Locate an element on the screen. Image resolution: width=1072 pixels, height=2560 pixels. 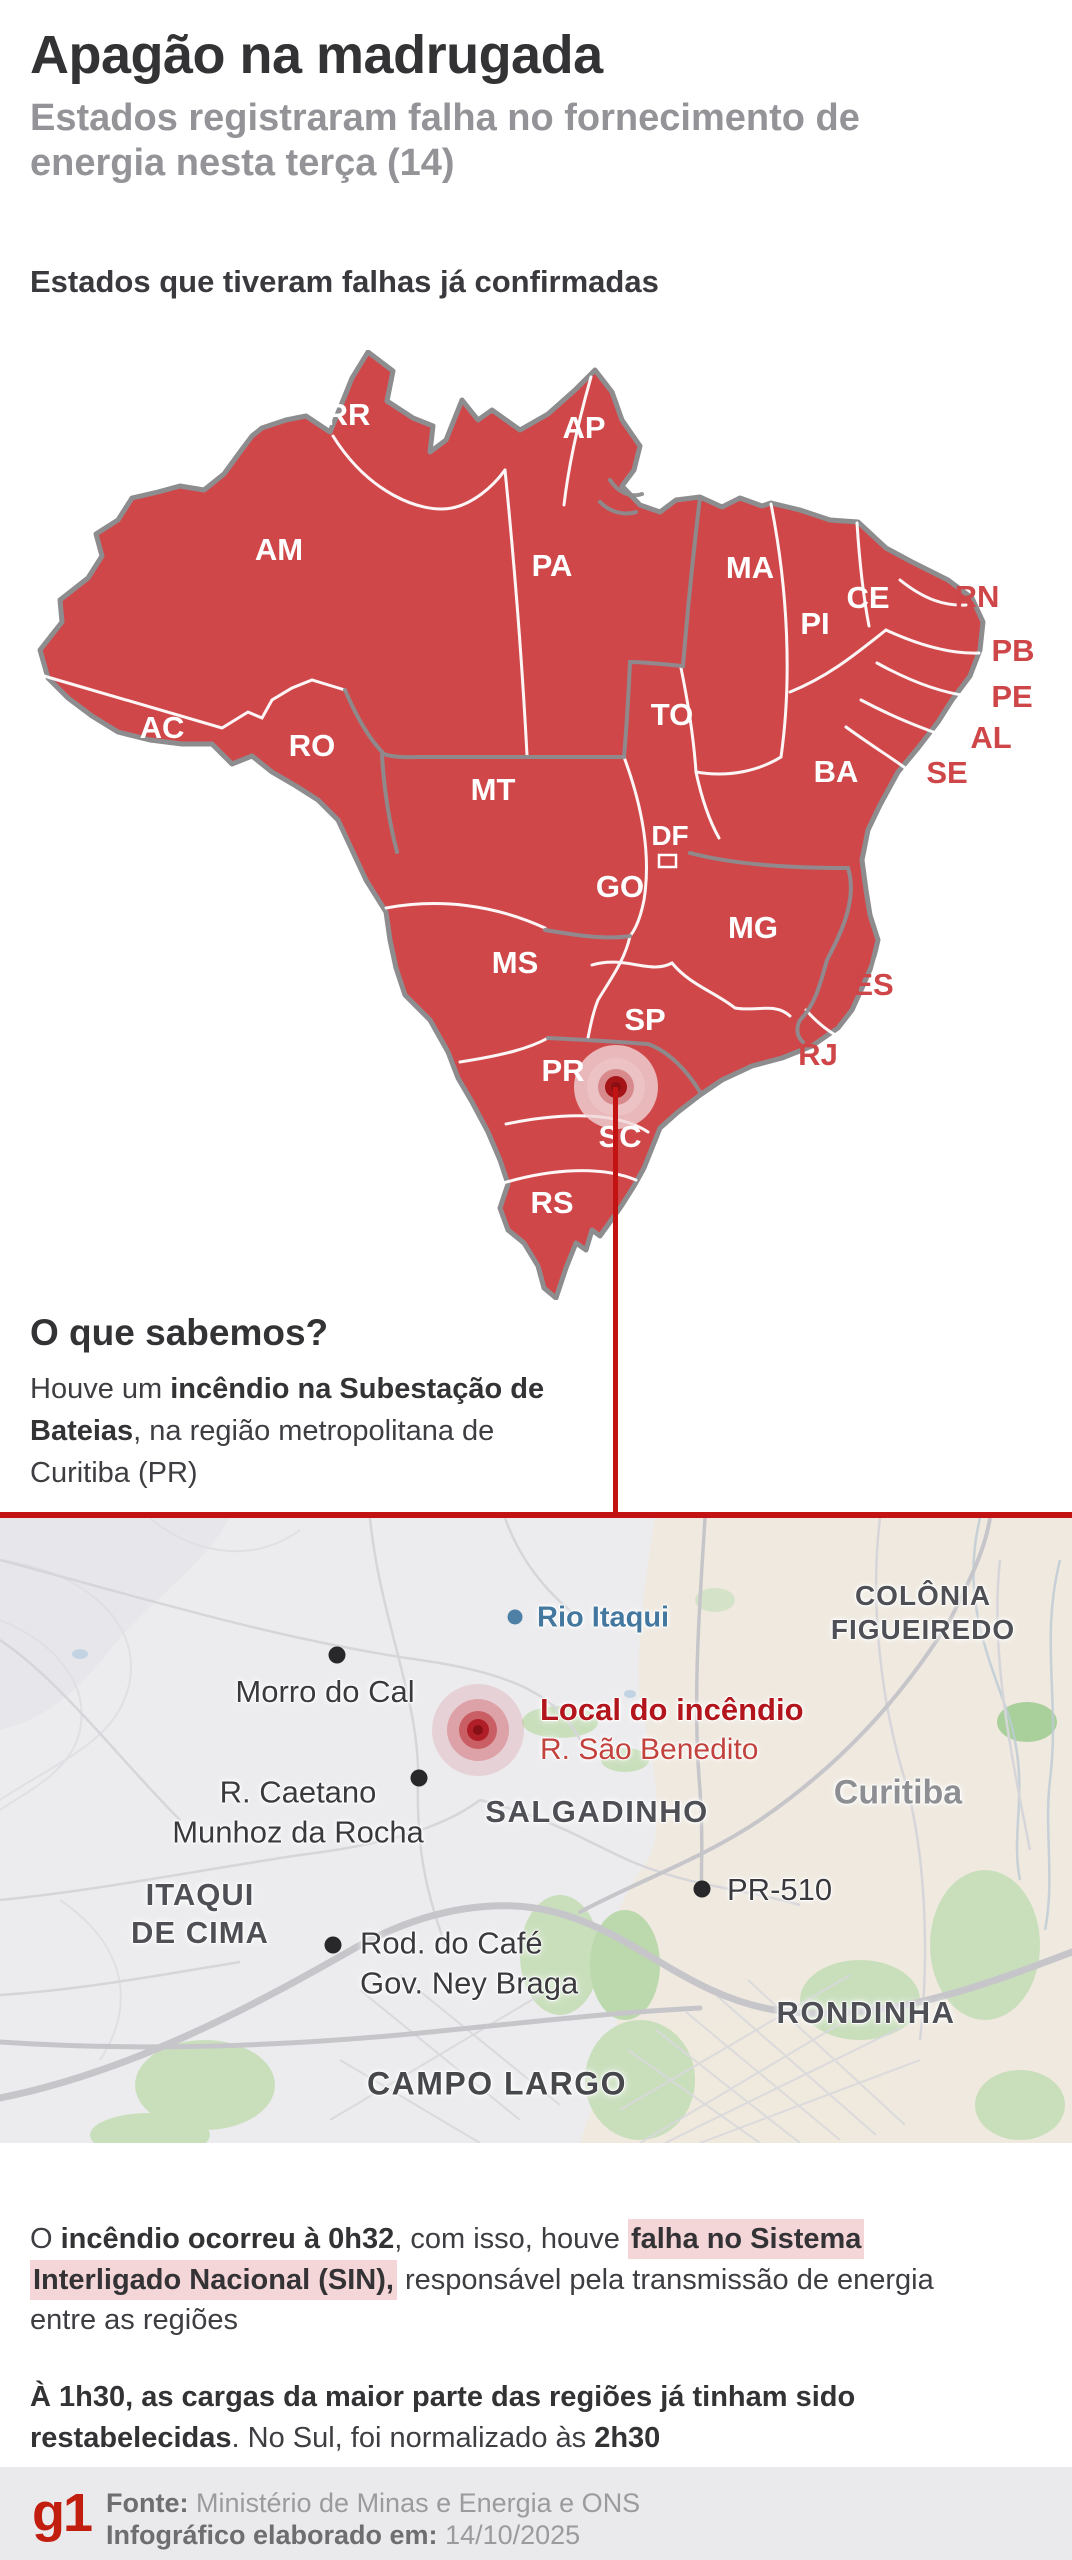
state-label-ac: AC is located at coordinates (162, 727).